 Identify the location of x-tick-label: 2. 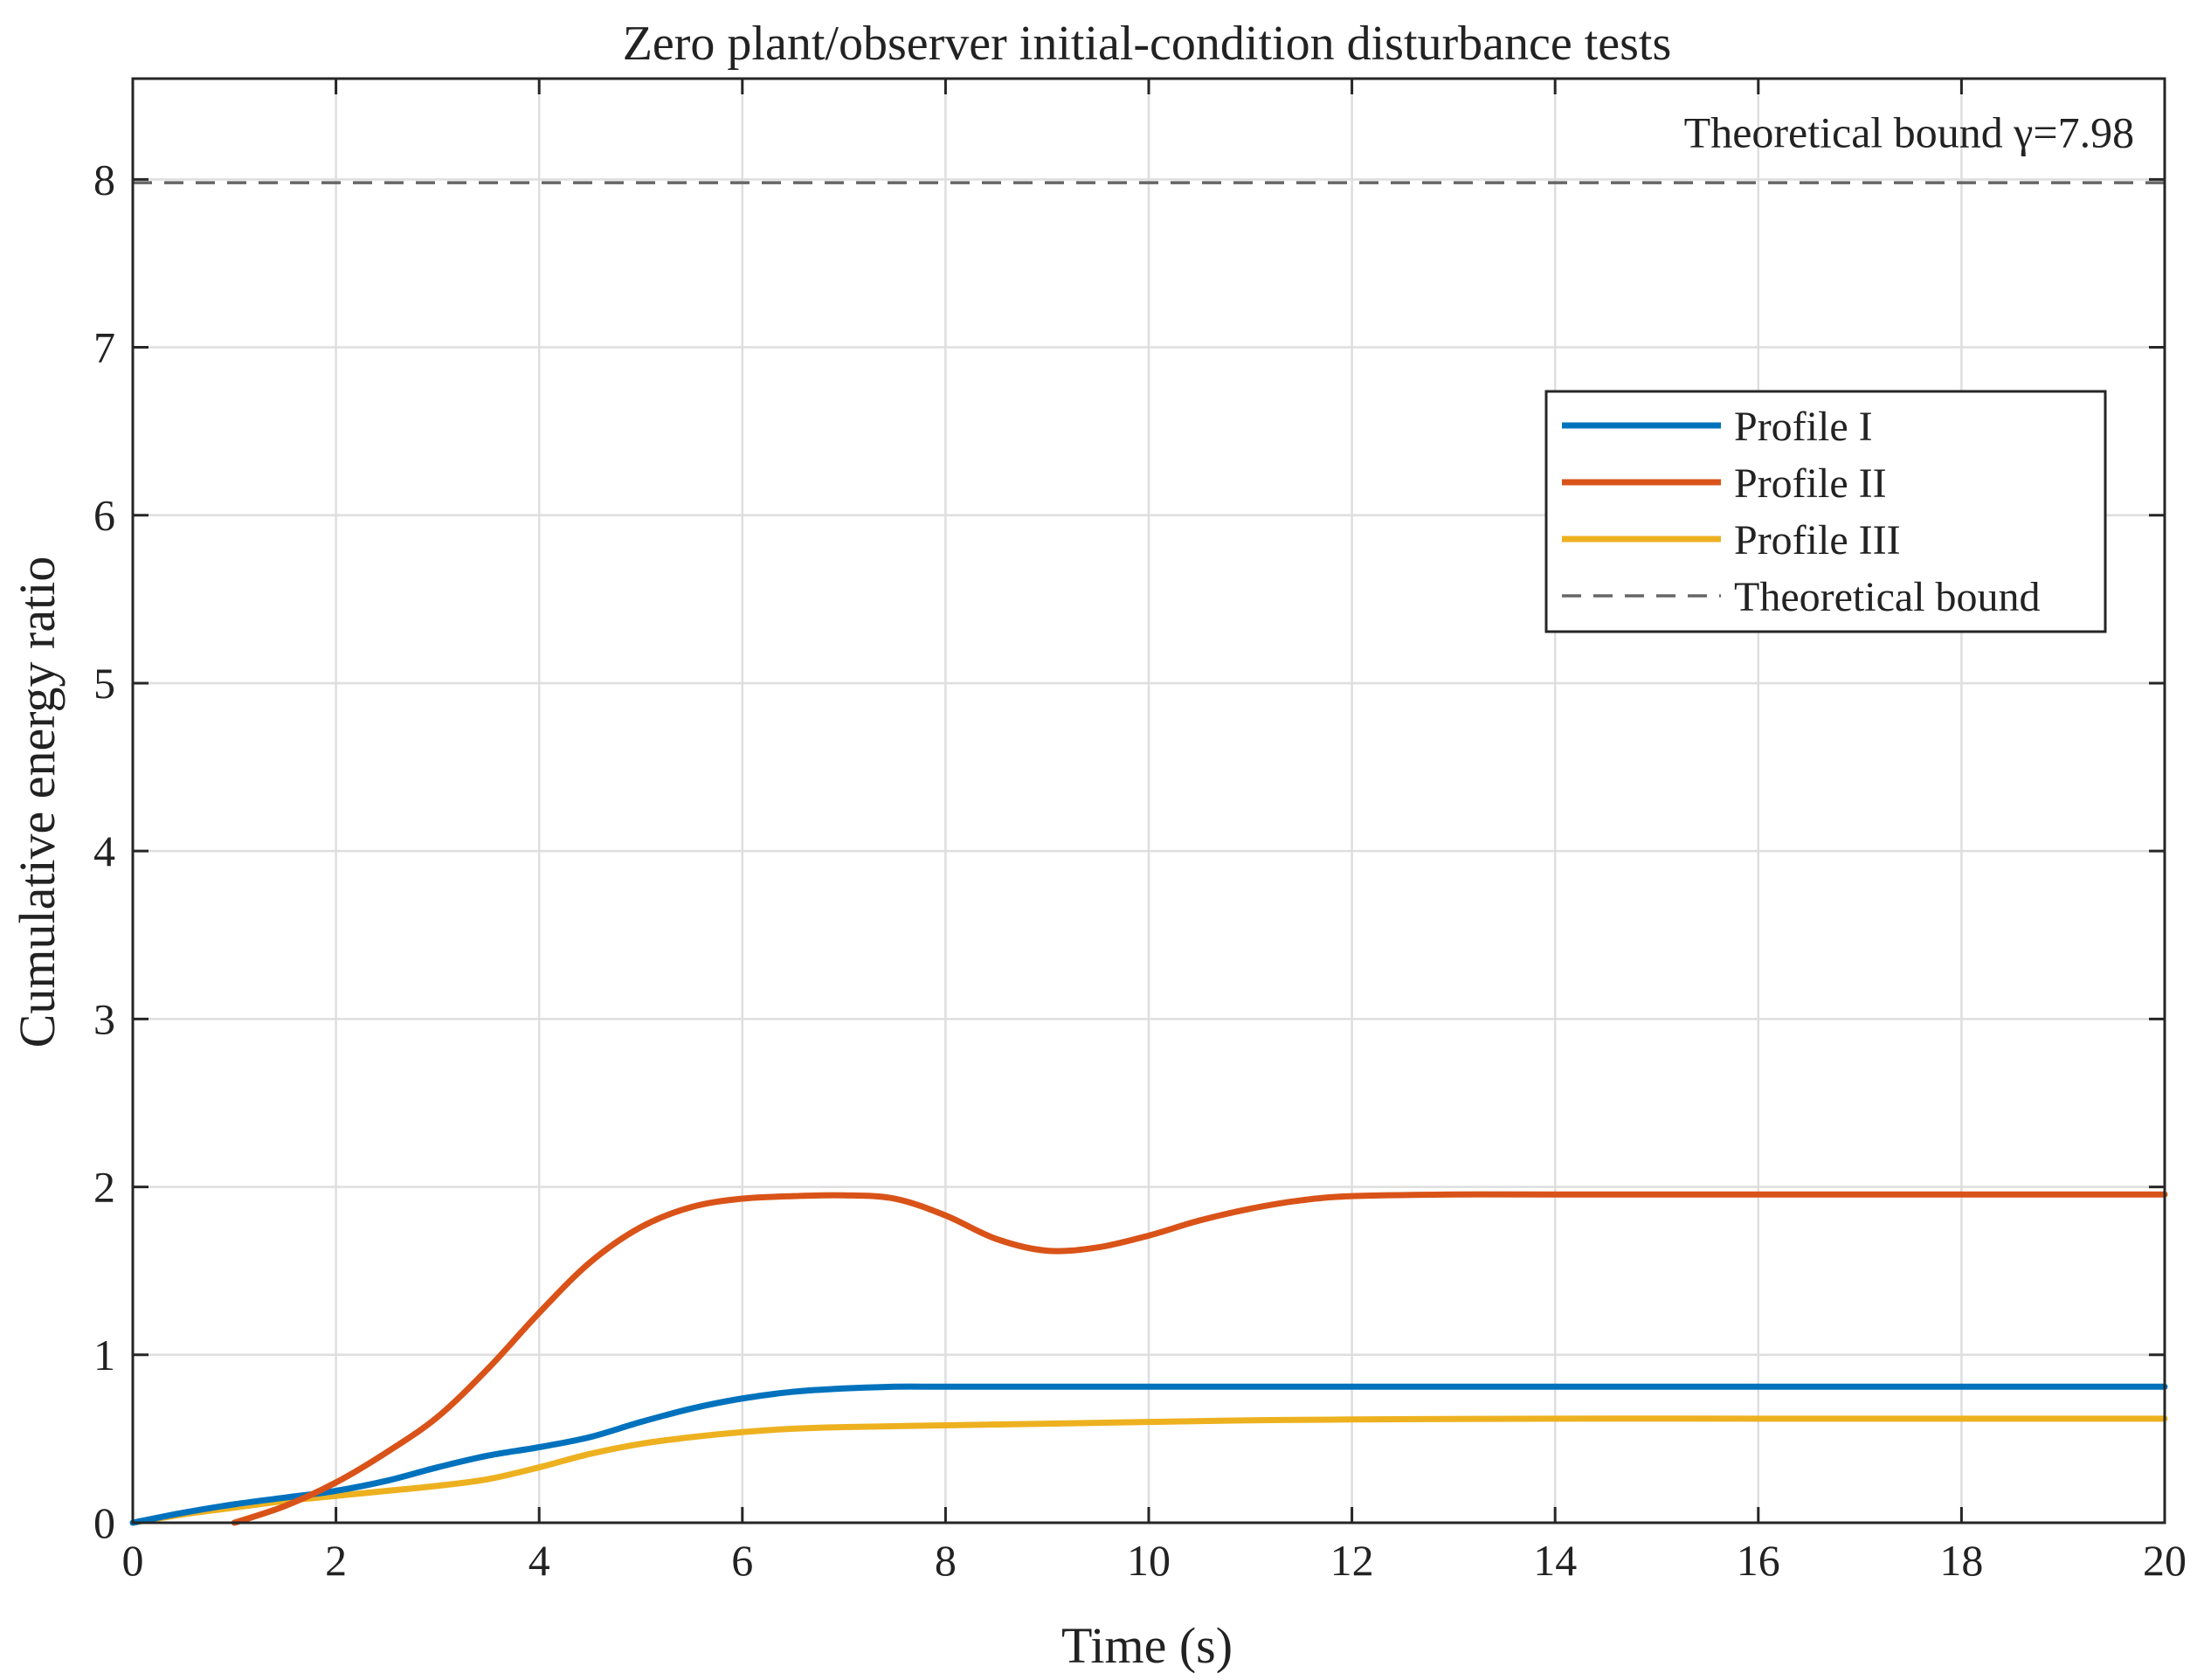
(336, 1560).